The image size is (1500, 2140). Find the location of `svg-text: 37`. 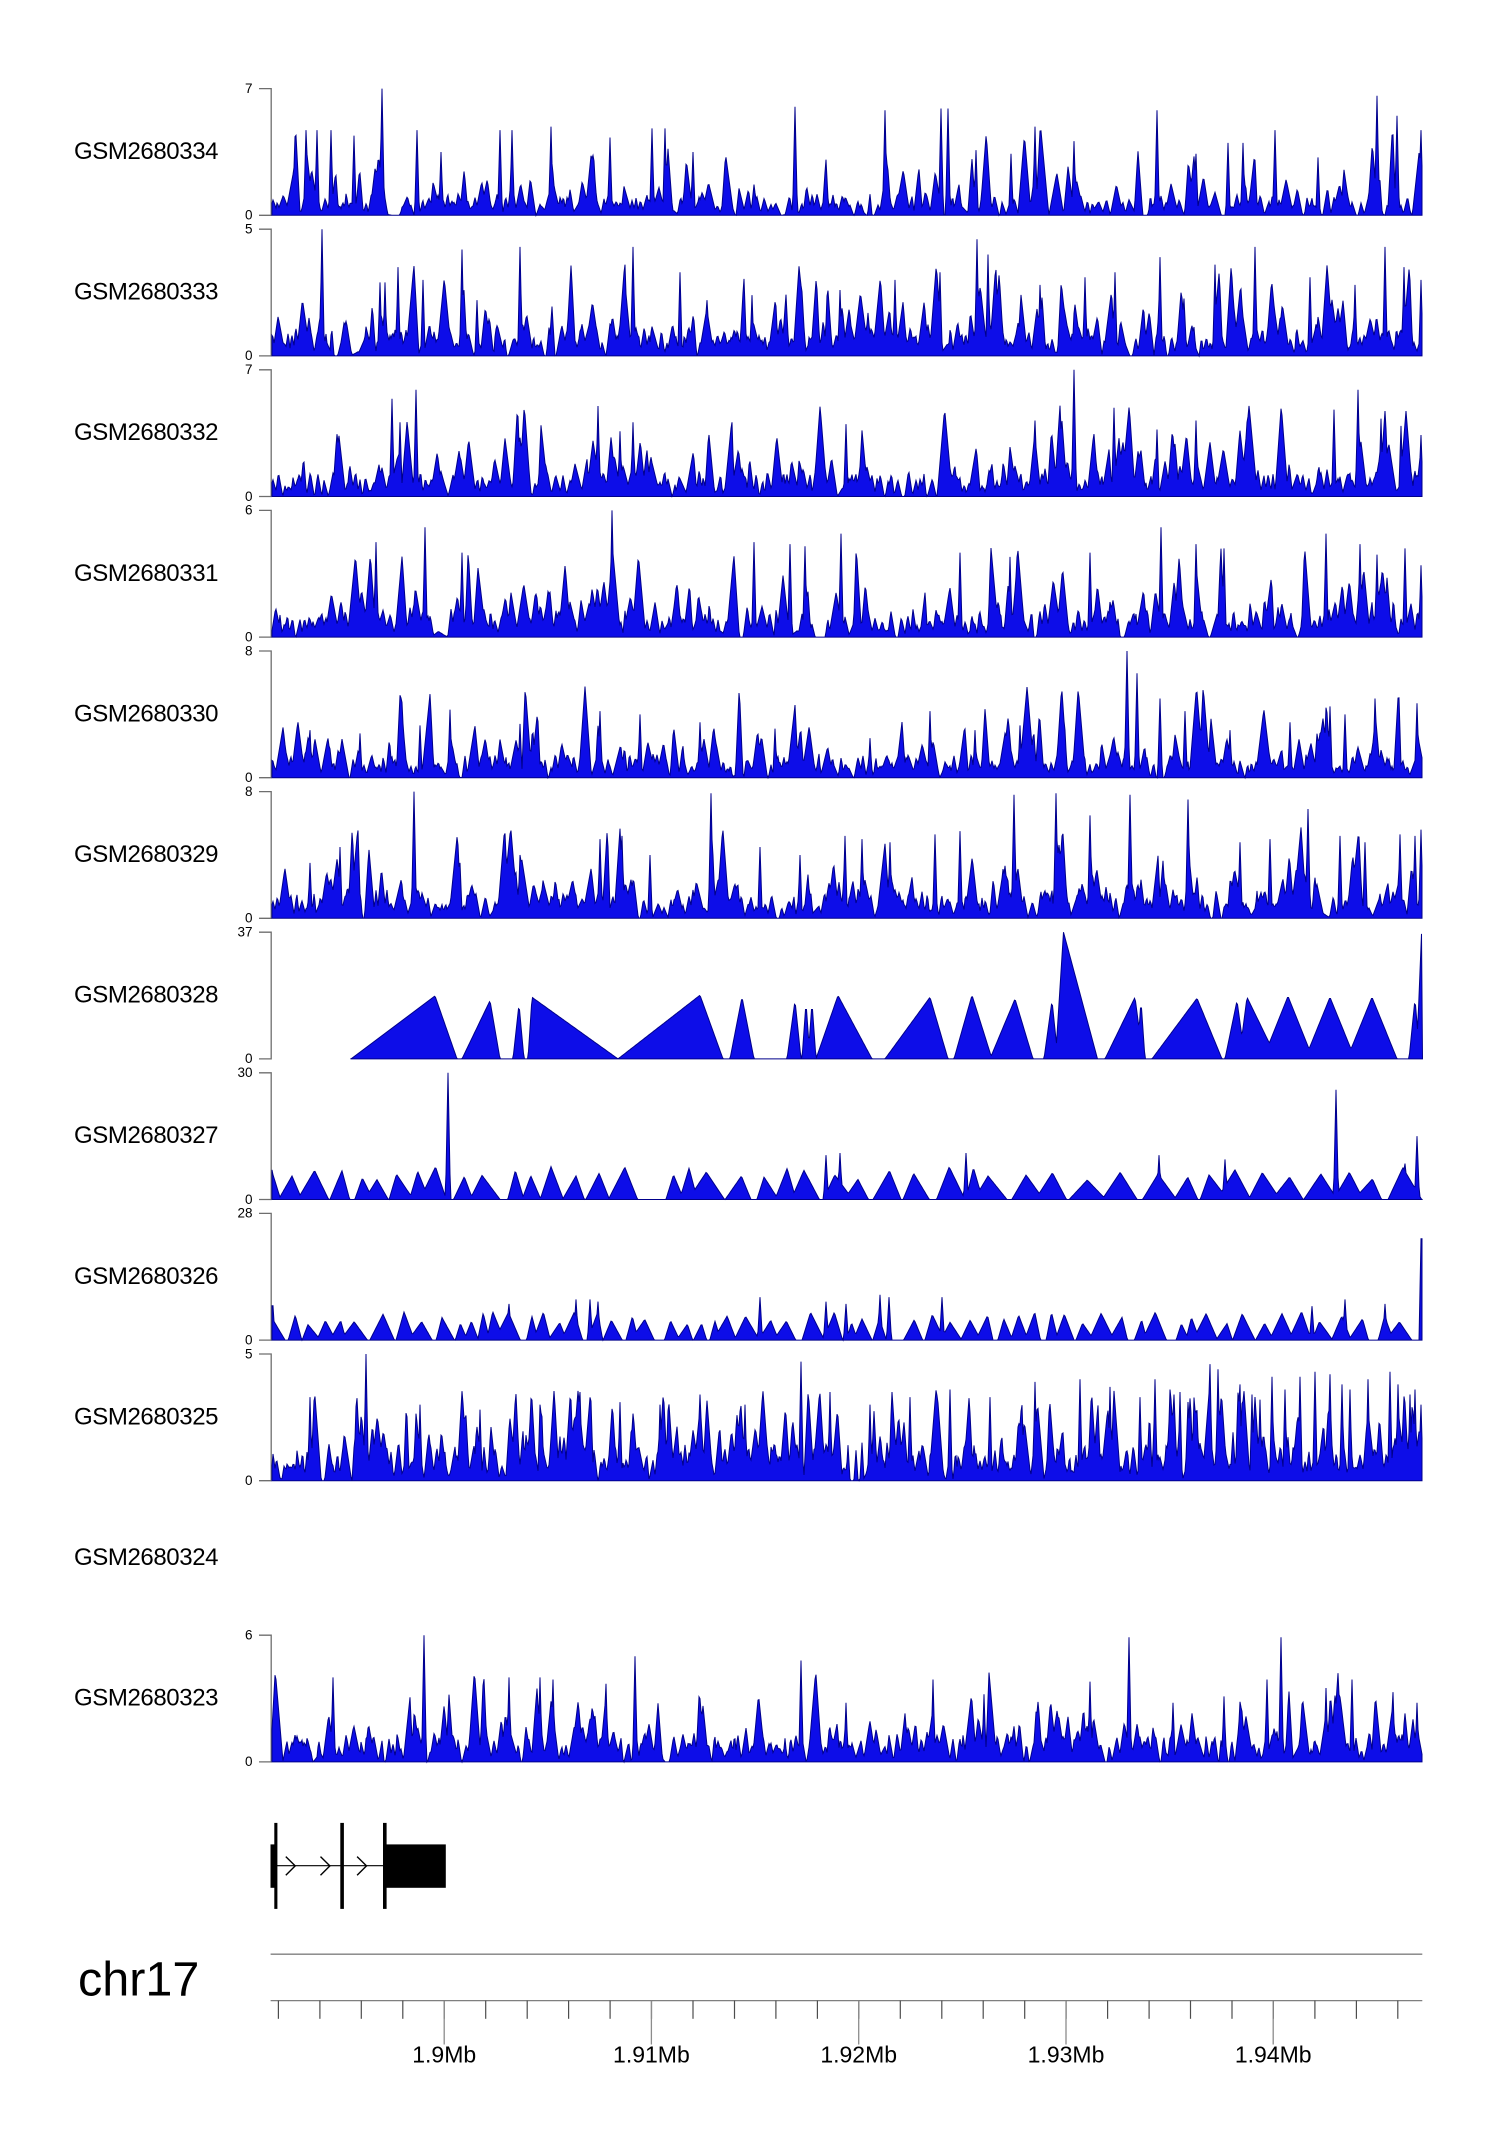

svg-text: 37 is located at coordinates (244, 932).